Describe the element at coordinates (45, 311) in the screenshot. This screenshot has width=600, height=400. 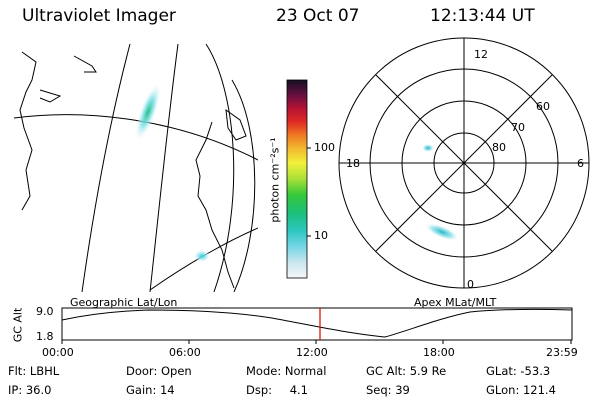
I see `altitude-ymax: 9.0` at that location.